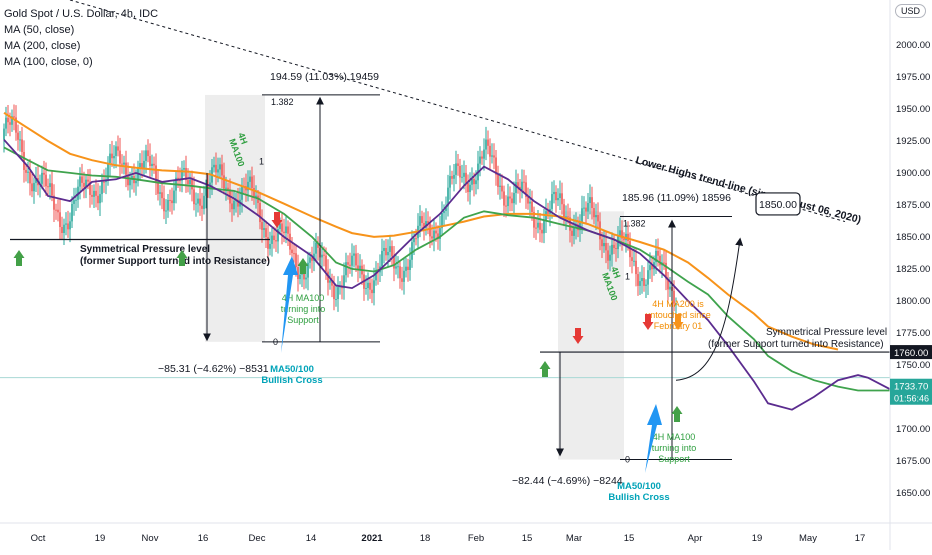 The height and width of the screenshot is (555, 932). I want to click on sym-left-label-line-1: Symmetrical Pressure level, so click(145, 249).